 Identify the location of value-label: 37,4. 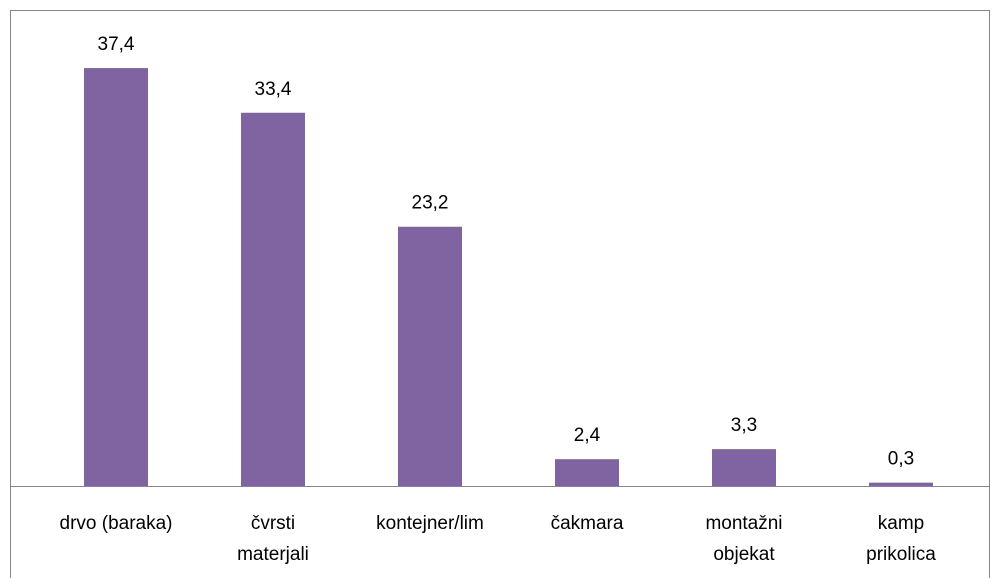
(116, 44).